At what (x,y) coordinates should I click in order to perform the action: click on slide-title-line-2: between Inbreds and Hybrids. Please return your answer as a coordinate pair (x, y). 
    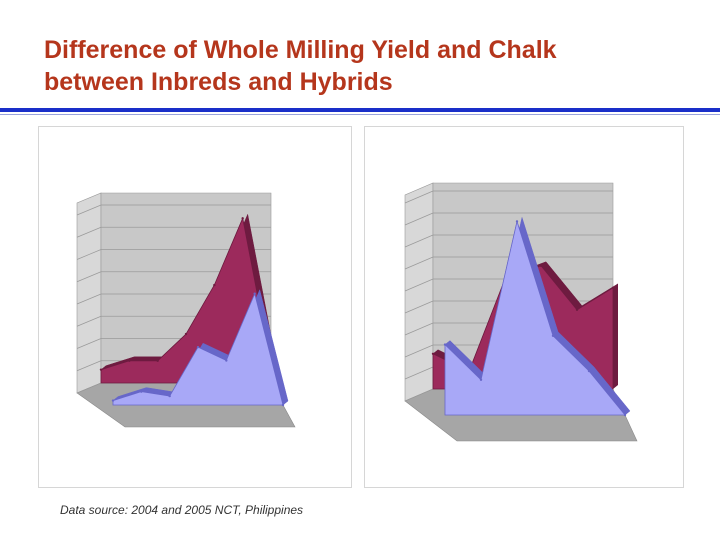
    Looking at the image, I should click on (218, 82).